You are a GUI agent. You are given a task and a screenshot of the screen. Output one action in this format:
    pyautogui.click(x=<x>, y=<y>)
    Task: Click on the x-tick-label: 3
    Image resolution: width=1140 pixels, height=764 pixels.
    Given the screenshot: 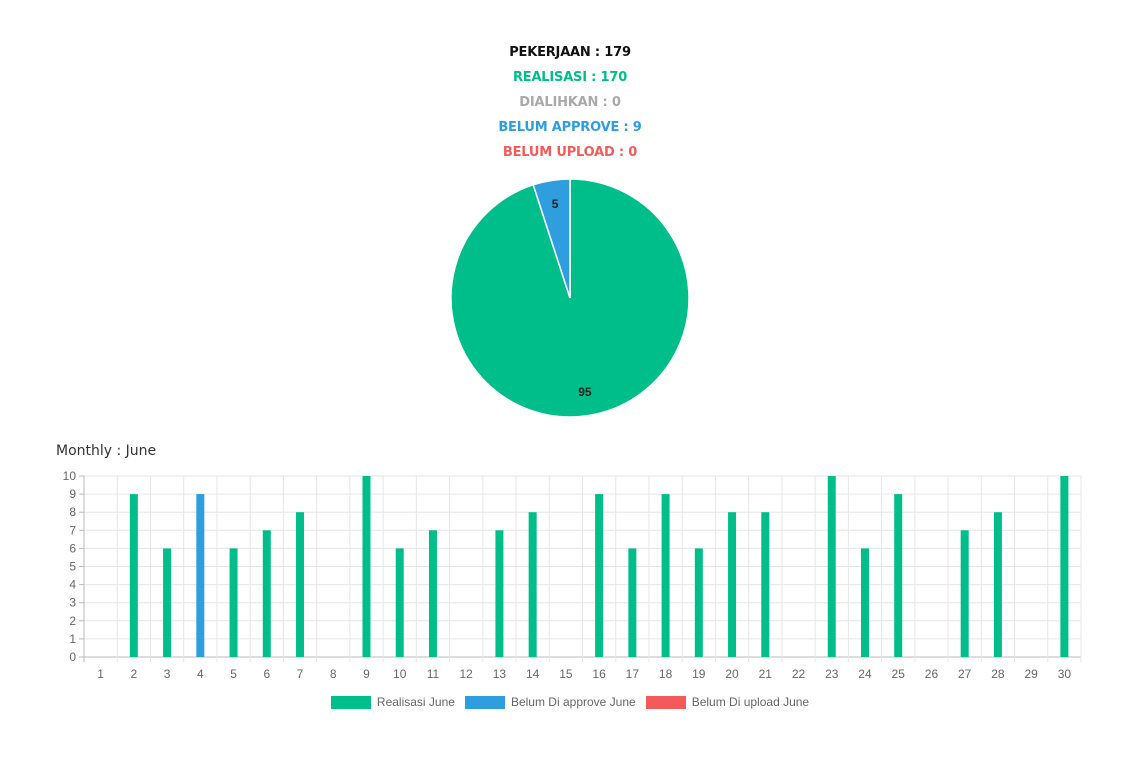 What is the action you would take?
    pyautogui.click(x=167, y=674)
    